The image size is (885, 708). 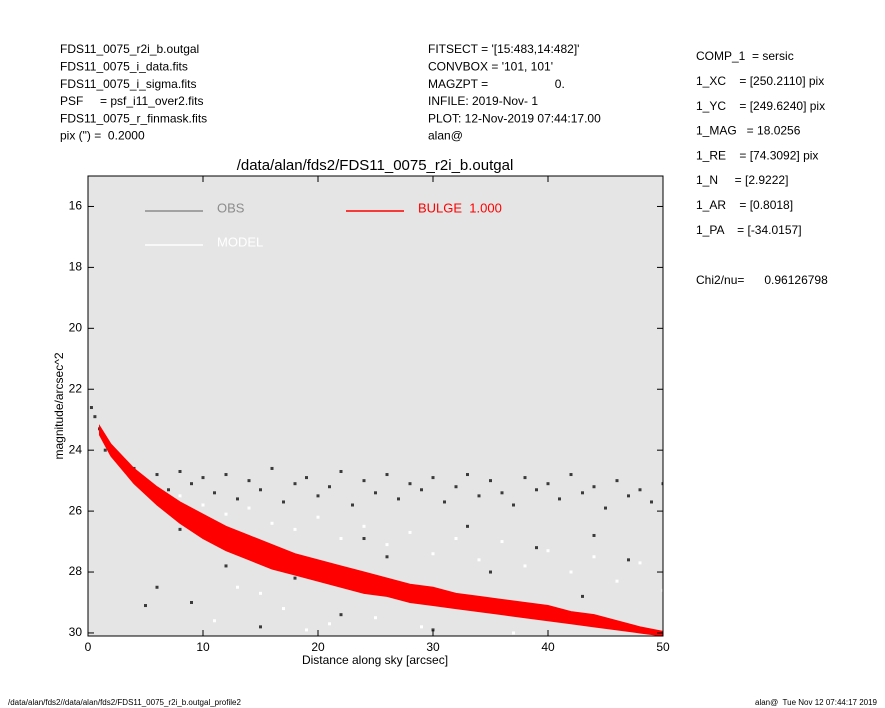 I want to click on y-tick-label: 20, so click(x=76, y=327).